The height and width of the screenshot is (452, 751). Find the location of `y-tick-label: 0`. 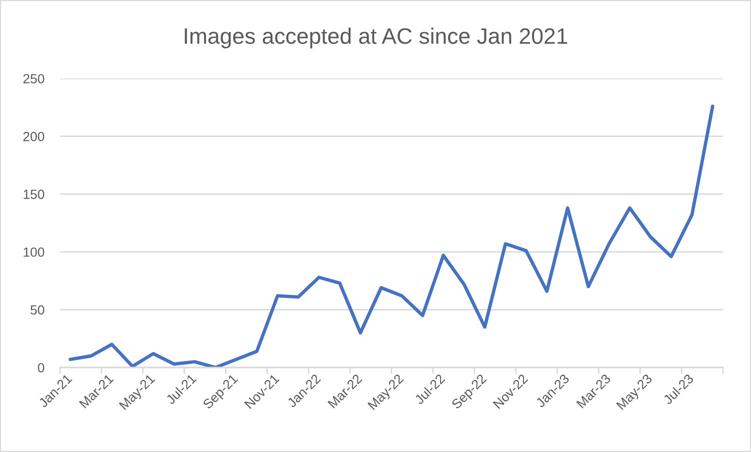

y-tick-label: 0 is located at coordinates (41, 367).